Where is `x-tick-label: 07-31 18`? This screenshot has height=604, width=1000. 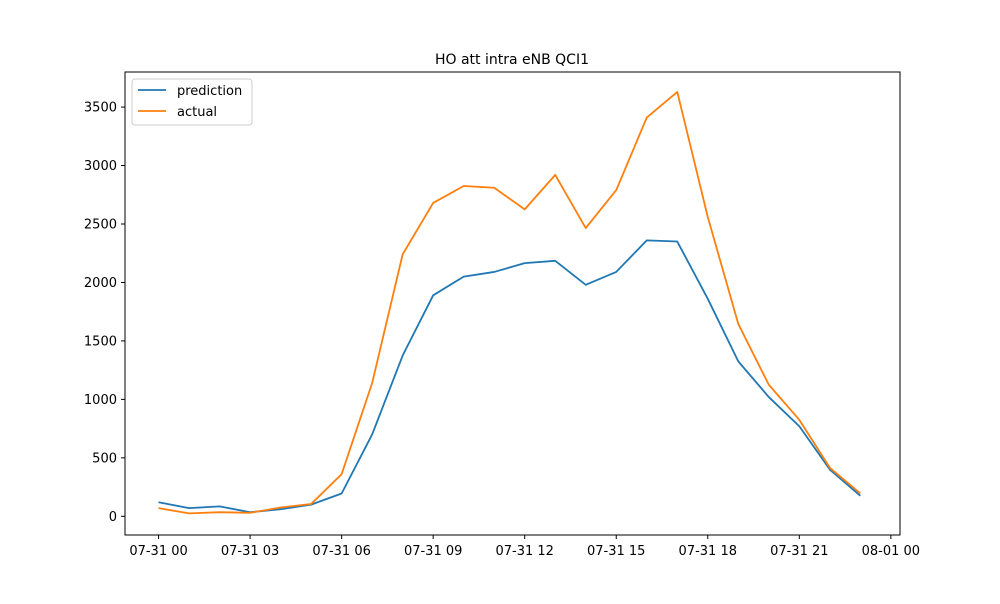
x-tick-label: 07-31 18 is located at coordinates (708, 551).